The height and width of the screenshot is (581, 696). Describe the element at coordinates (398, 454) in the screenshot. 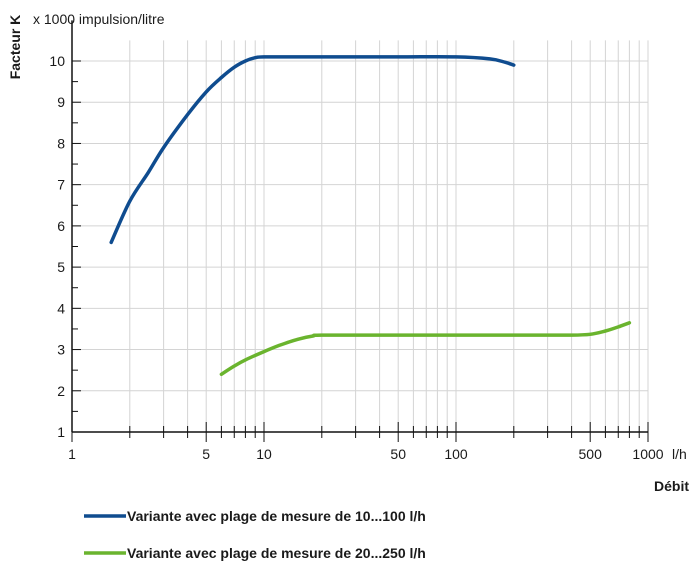

I see `x-tick-label: 50` at that location.